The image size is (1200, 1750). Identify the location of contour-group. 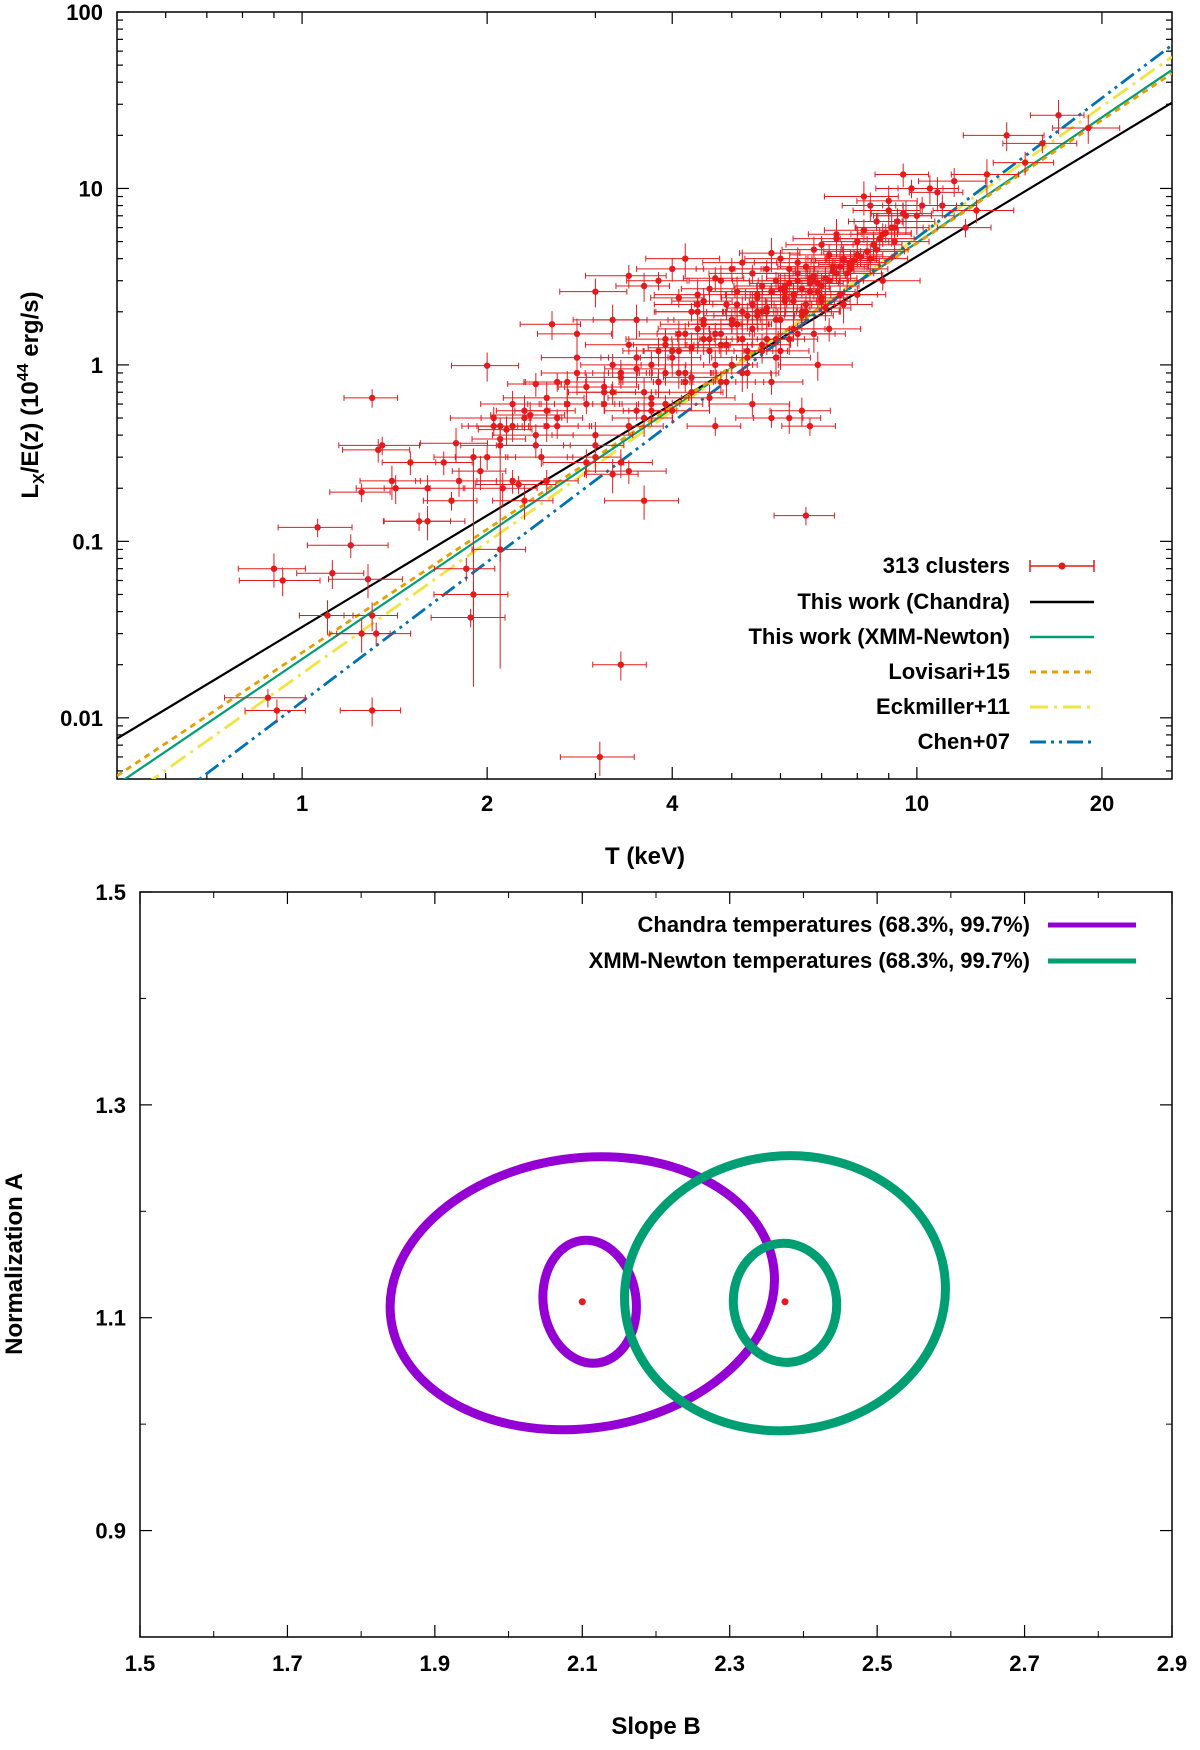
(667, 1293).